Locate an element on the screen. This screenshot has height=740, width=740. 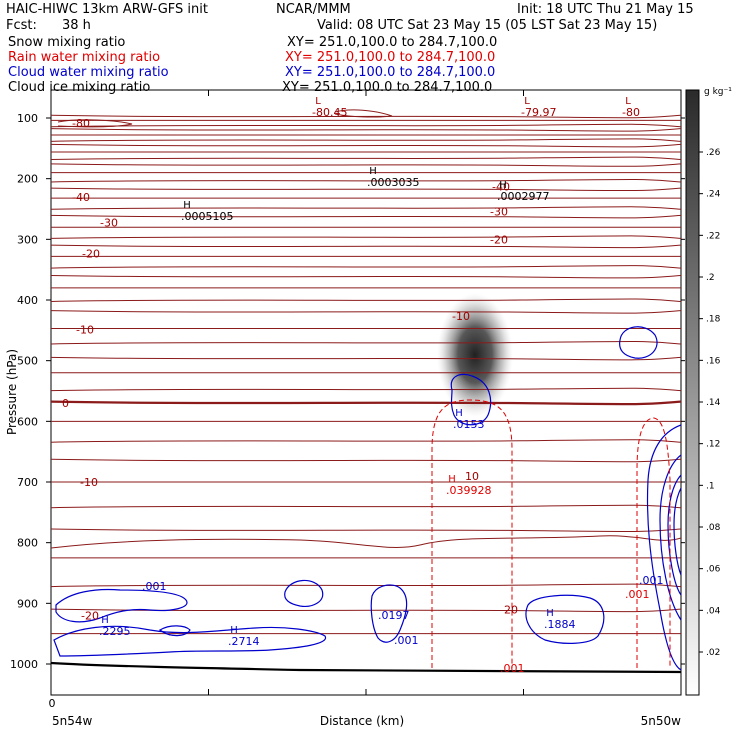
y-tick-label: 100 is located at coordinates (27, 118).